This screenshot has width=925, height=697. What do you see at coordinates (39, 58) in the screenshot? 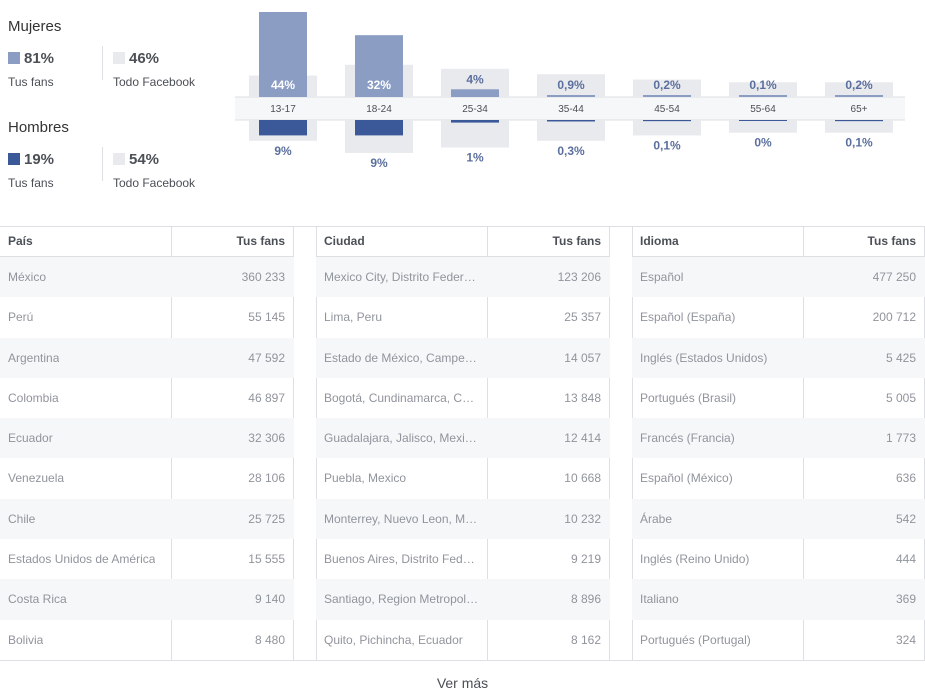
I see `women-fans-pct: 81%` at bounding box center [39, 58].